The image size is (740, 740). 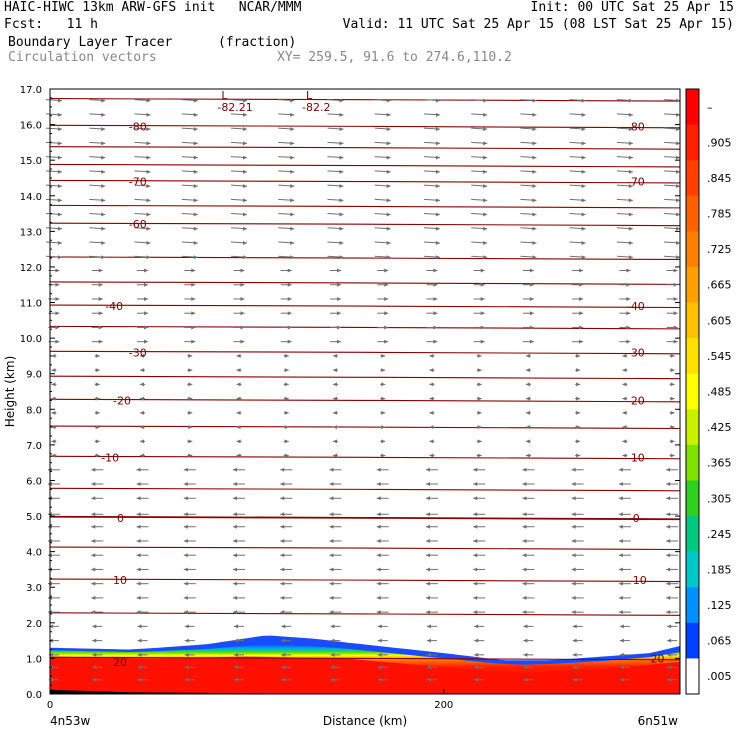 I want to click on vector-field-name: Circulation vectors, so click(x=82, y=57).